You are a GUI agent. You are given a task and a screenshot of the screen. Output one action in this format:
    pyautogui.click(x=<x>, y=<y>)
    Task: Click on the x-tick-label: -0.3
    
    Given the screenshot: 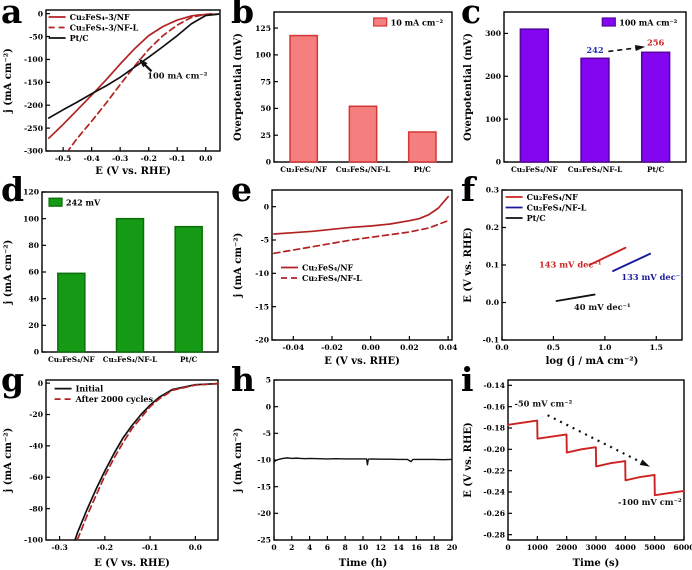 What is the action you would take?
    pyautogui.click(x=59, y=547)
    